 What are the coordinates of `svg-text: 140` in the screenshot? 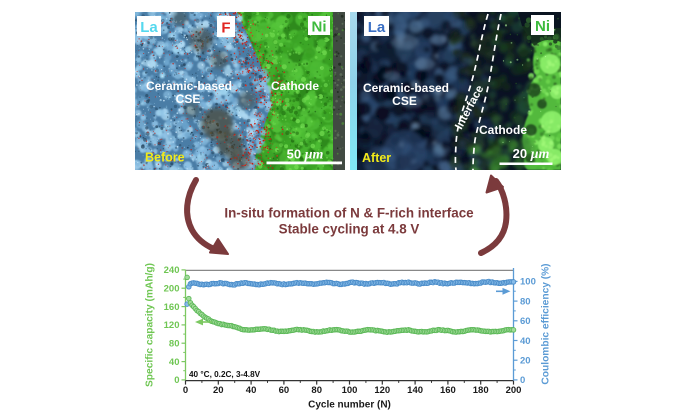 It's located at (415, 390).